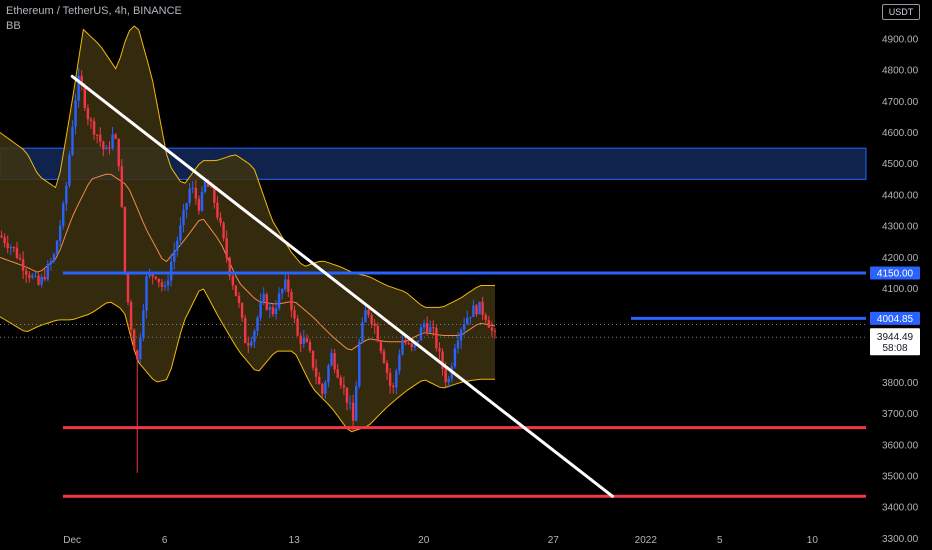  What do you see at coordinates (646, 540) in the screenshot?
I see `time-tick-label: 2022` at bounding box center [646, 540].